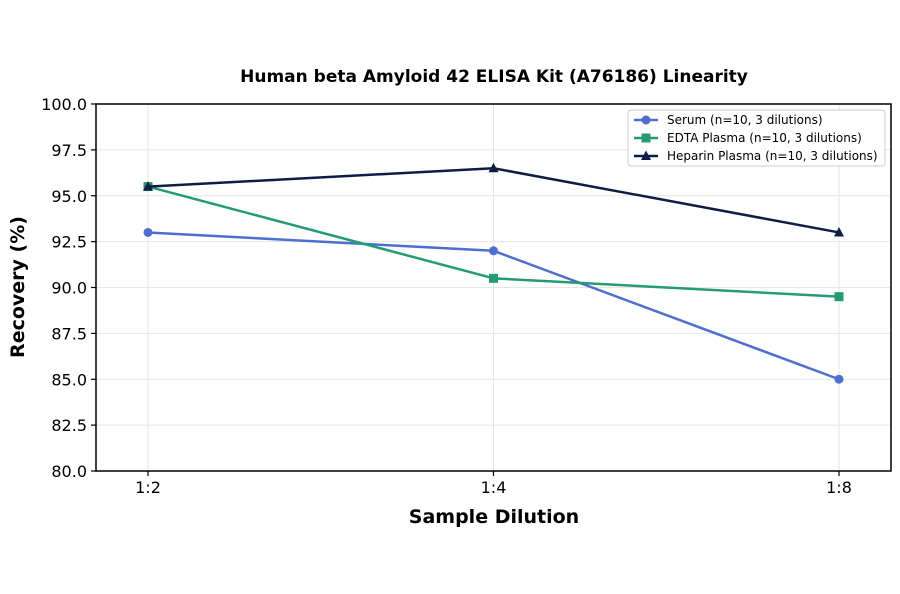  I want to click on legend-box, so click(756, 138).